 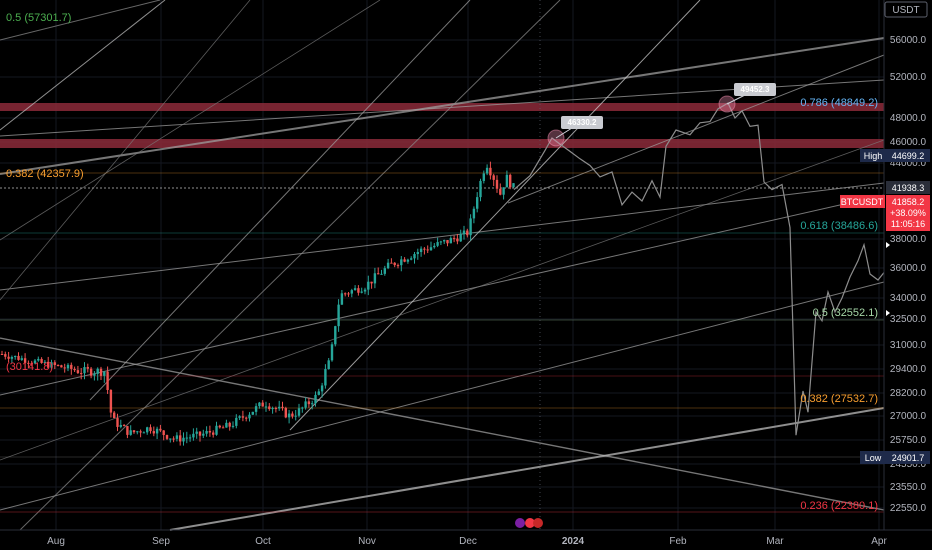 I want to click on price-tick-label: 52000.0, so click(x=908, y=77).